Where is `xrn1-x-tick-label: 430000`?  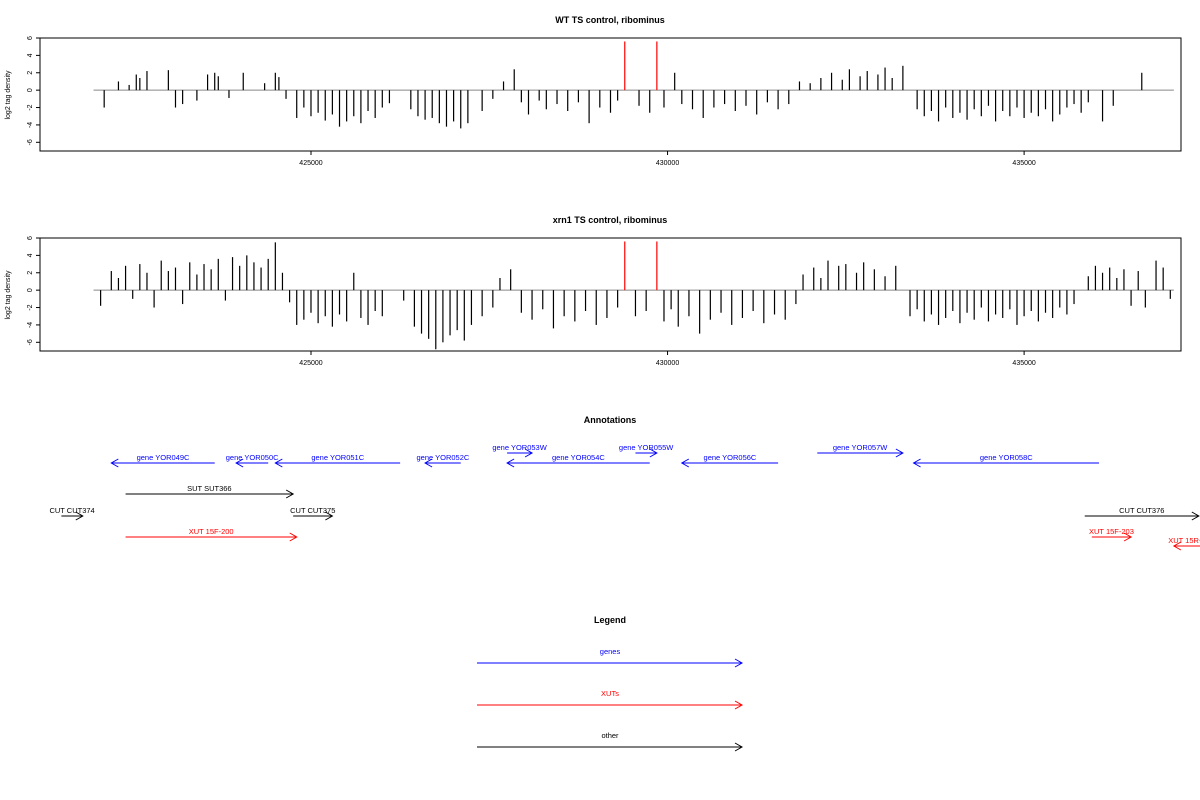 xrn1-x-tick-label: 430000 is located at coordinates (667, 363).